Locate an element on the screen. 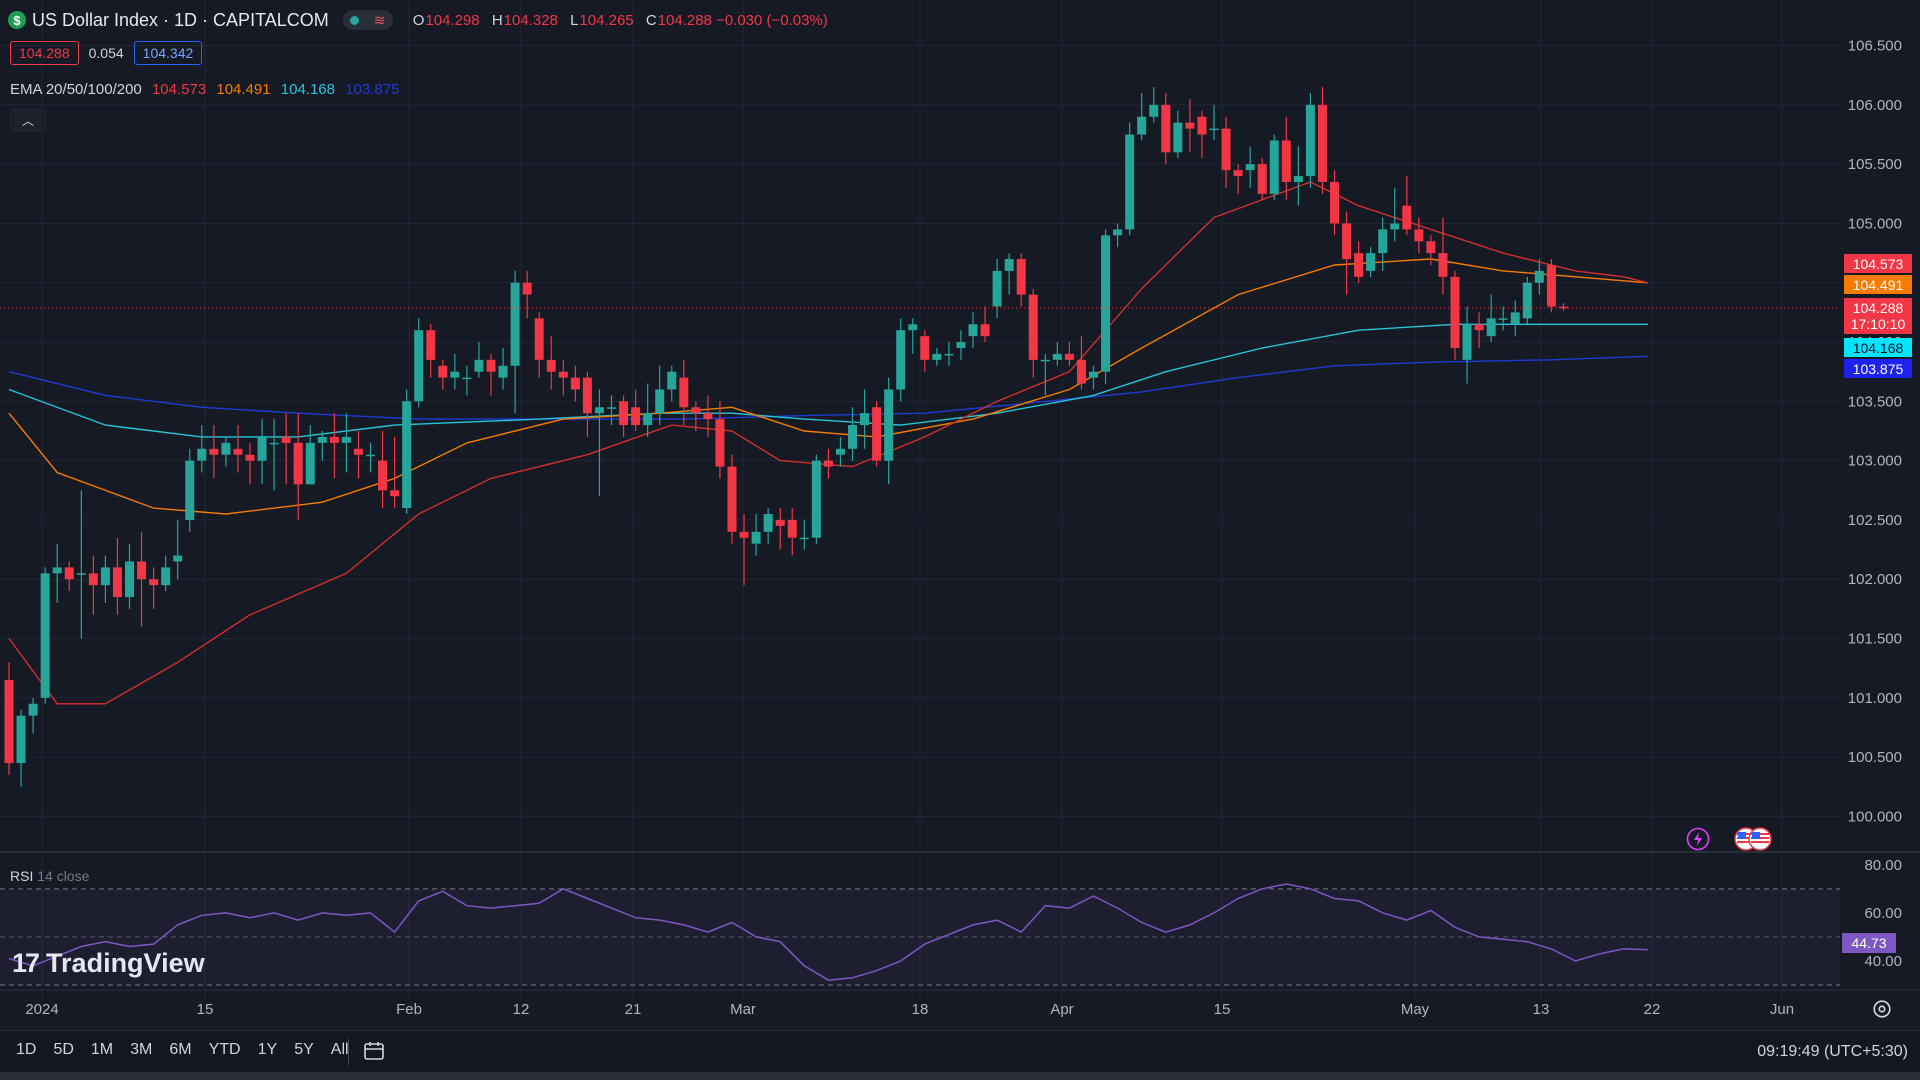 The image size is (1920, 1080). clock-timezone: 09:19:49 (UTC+5:30) is located at coordinates (1832, 1051).